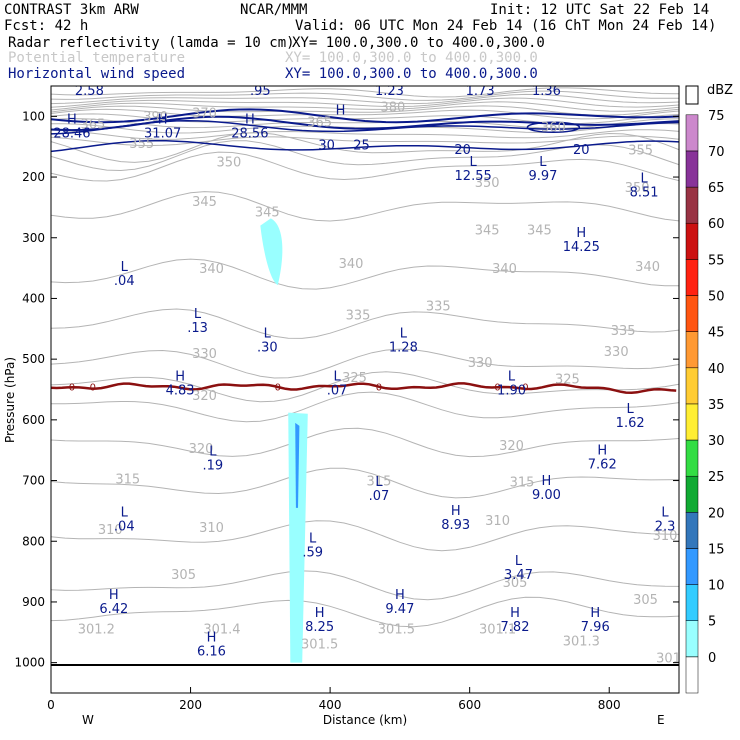  Describe the element at coordinates (33, 481) in the screenshot. I see `y-tick-label: 700` at that location.